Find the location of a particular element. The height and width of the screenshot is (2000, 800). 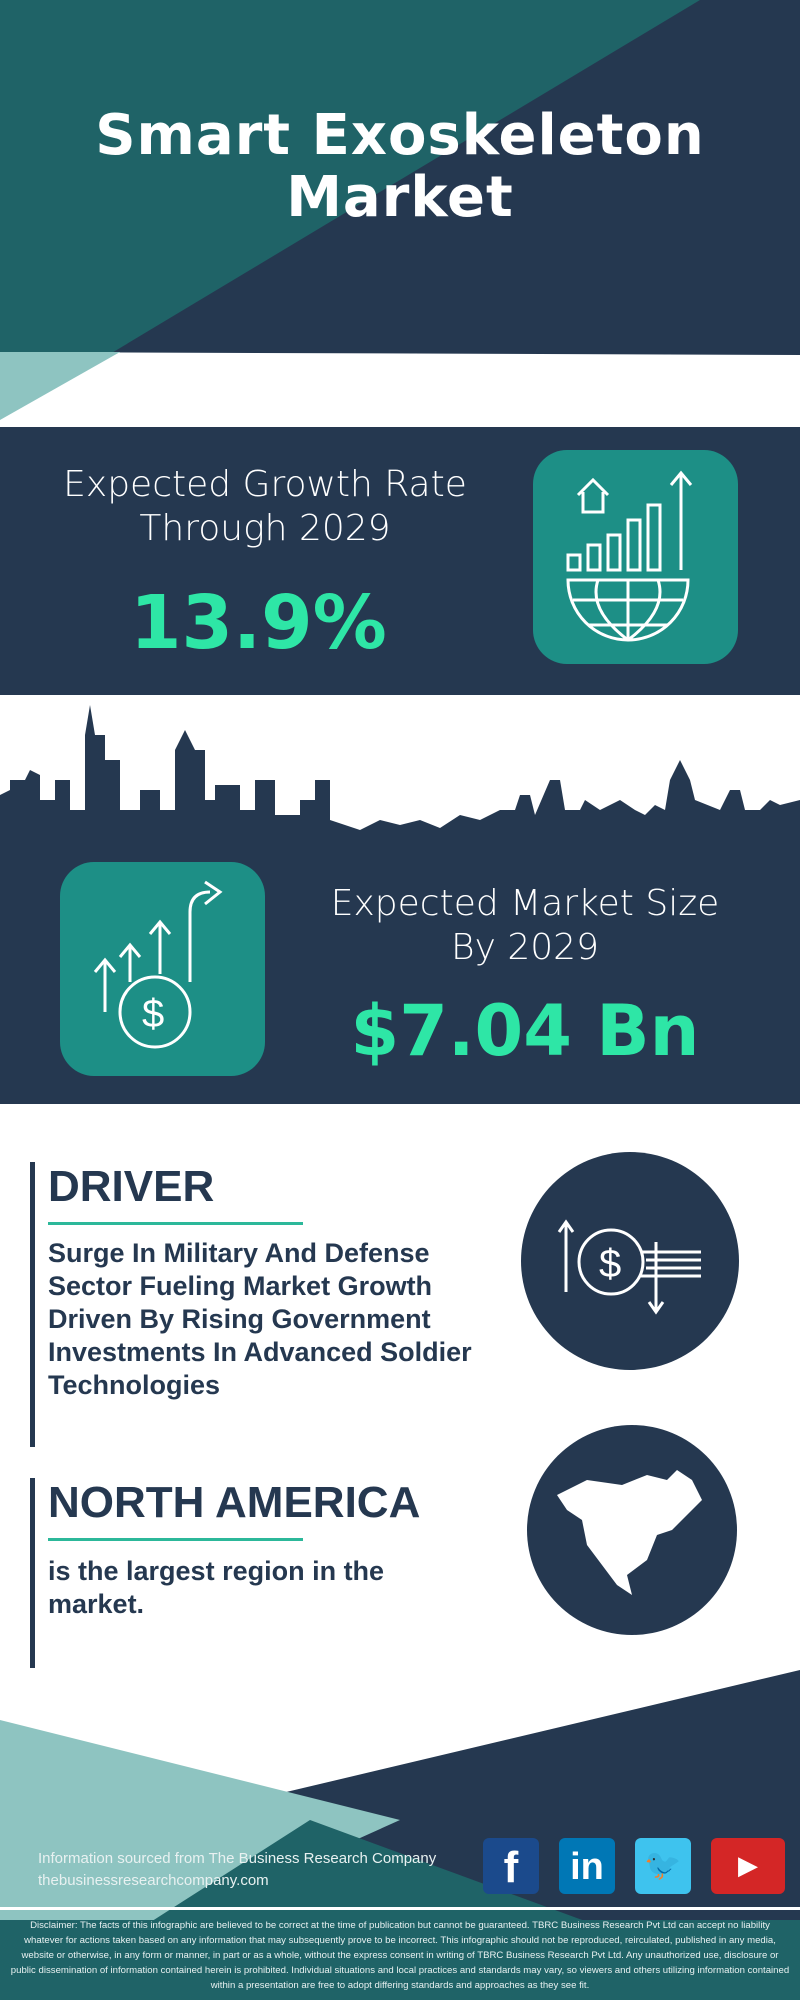

market-size-label: Expected Market Size By 2029 is located at coordinates (525, 925).